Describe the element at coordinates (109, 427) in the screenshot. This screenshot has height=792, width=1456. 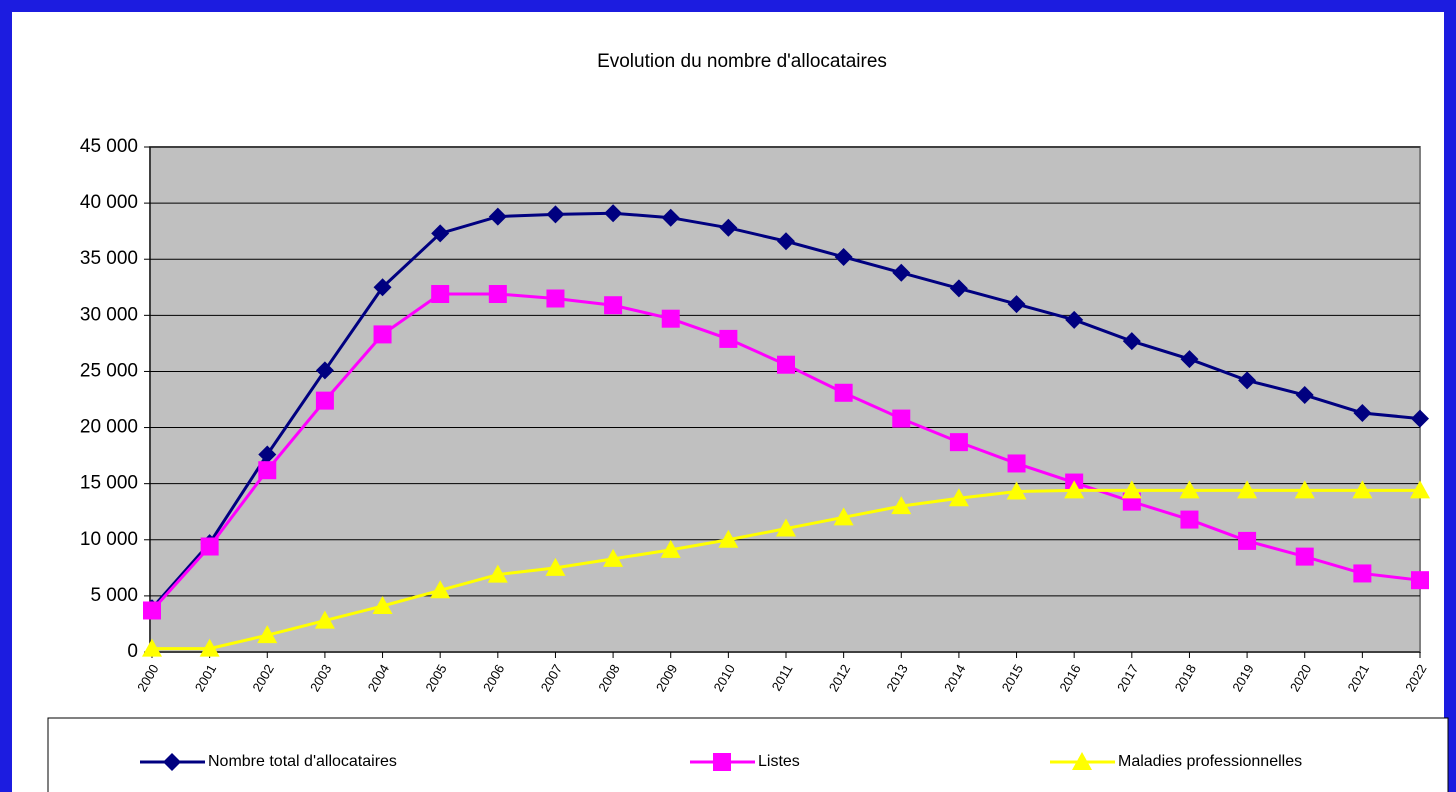
I see `y-tick-label: 20 000` at that location.